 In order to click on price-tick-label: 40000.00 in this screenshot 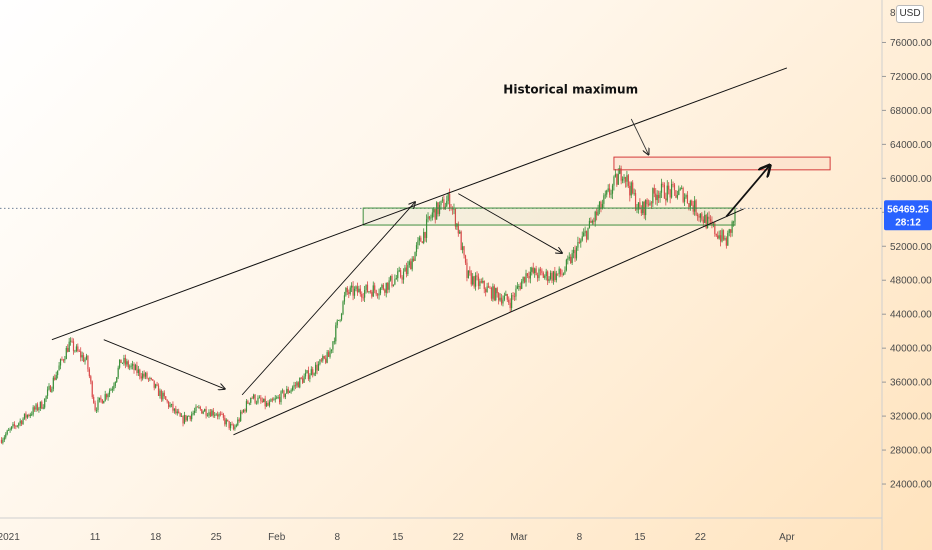, I will do `click(911, 349)`.